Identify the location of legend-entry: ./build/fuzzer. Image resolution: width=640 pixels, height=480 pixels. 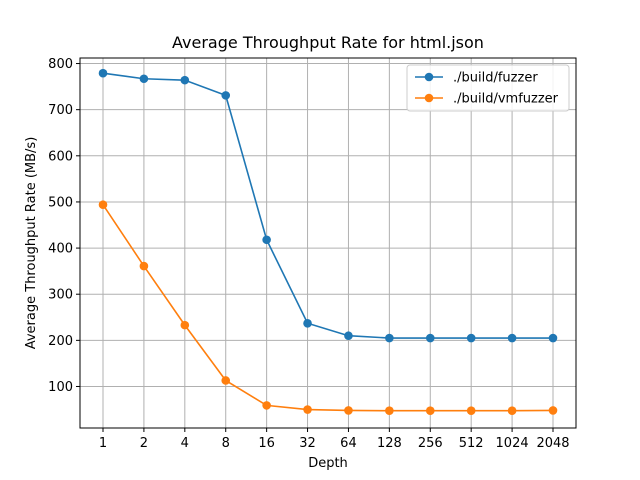
(476, 78).